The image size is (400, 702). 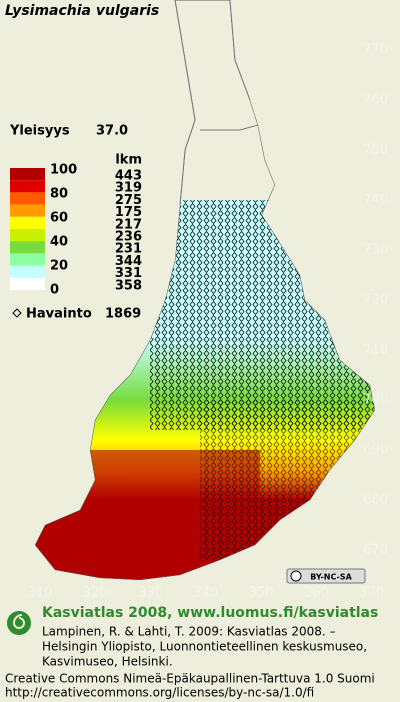 What do you see at coordinates (375, 400) in the screenshot?
I see `grid-y-label: 700` at bounding box center [375, 400].